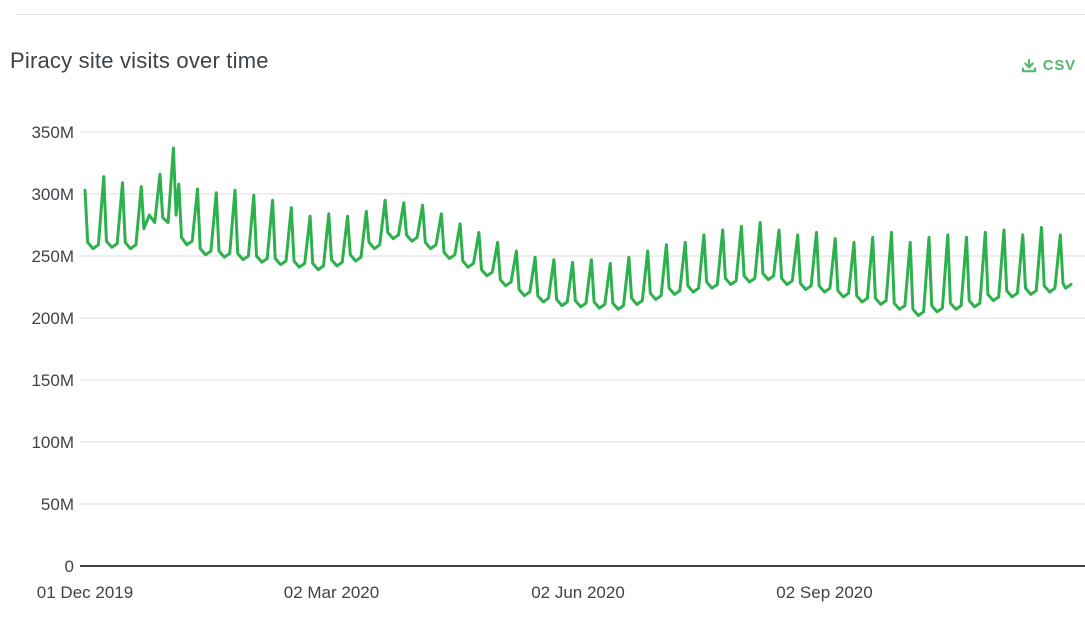 Image resolution: width=1085 pixels, height=619 pixels. I want to click on x-axis-tick-label: 02 Jun 2020, so click(578, 592).